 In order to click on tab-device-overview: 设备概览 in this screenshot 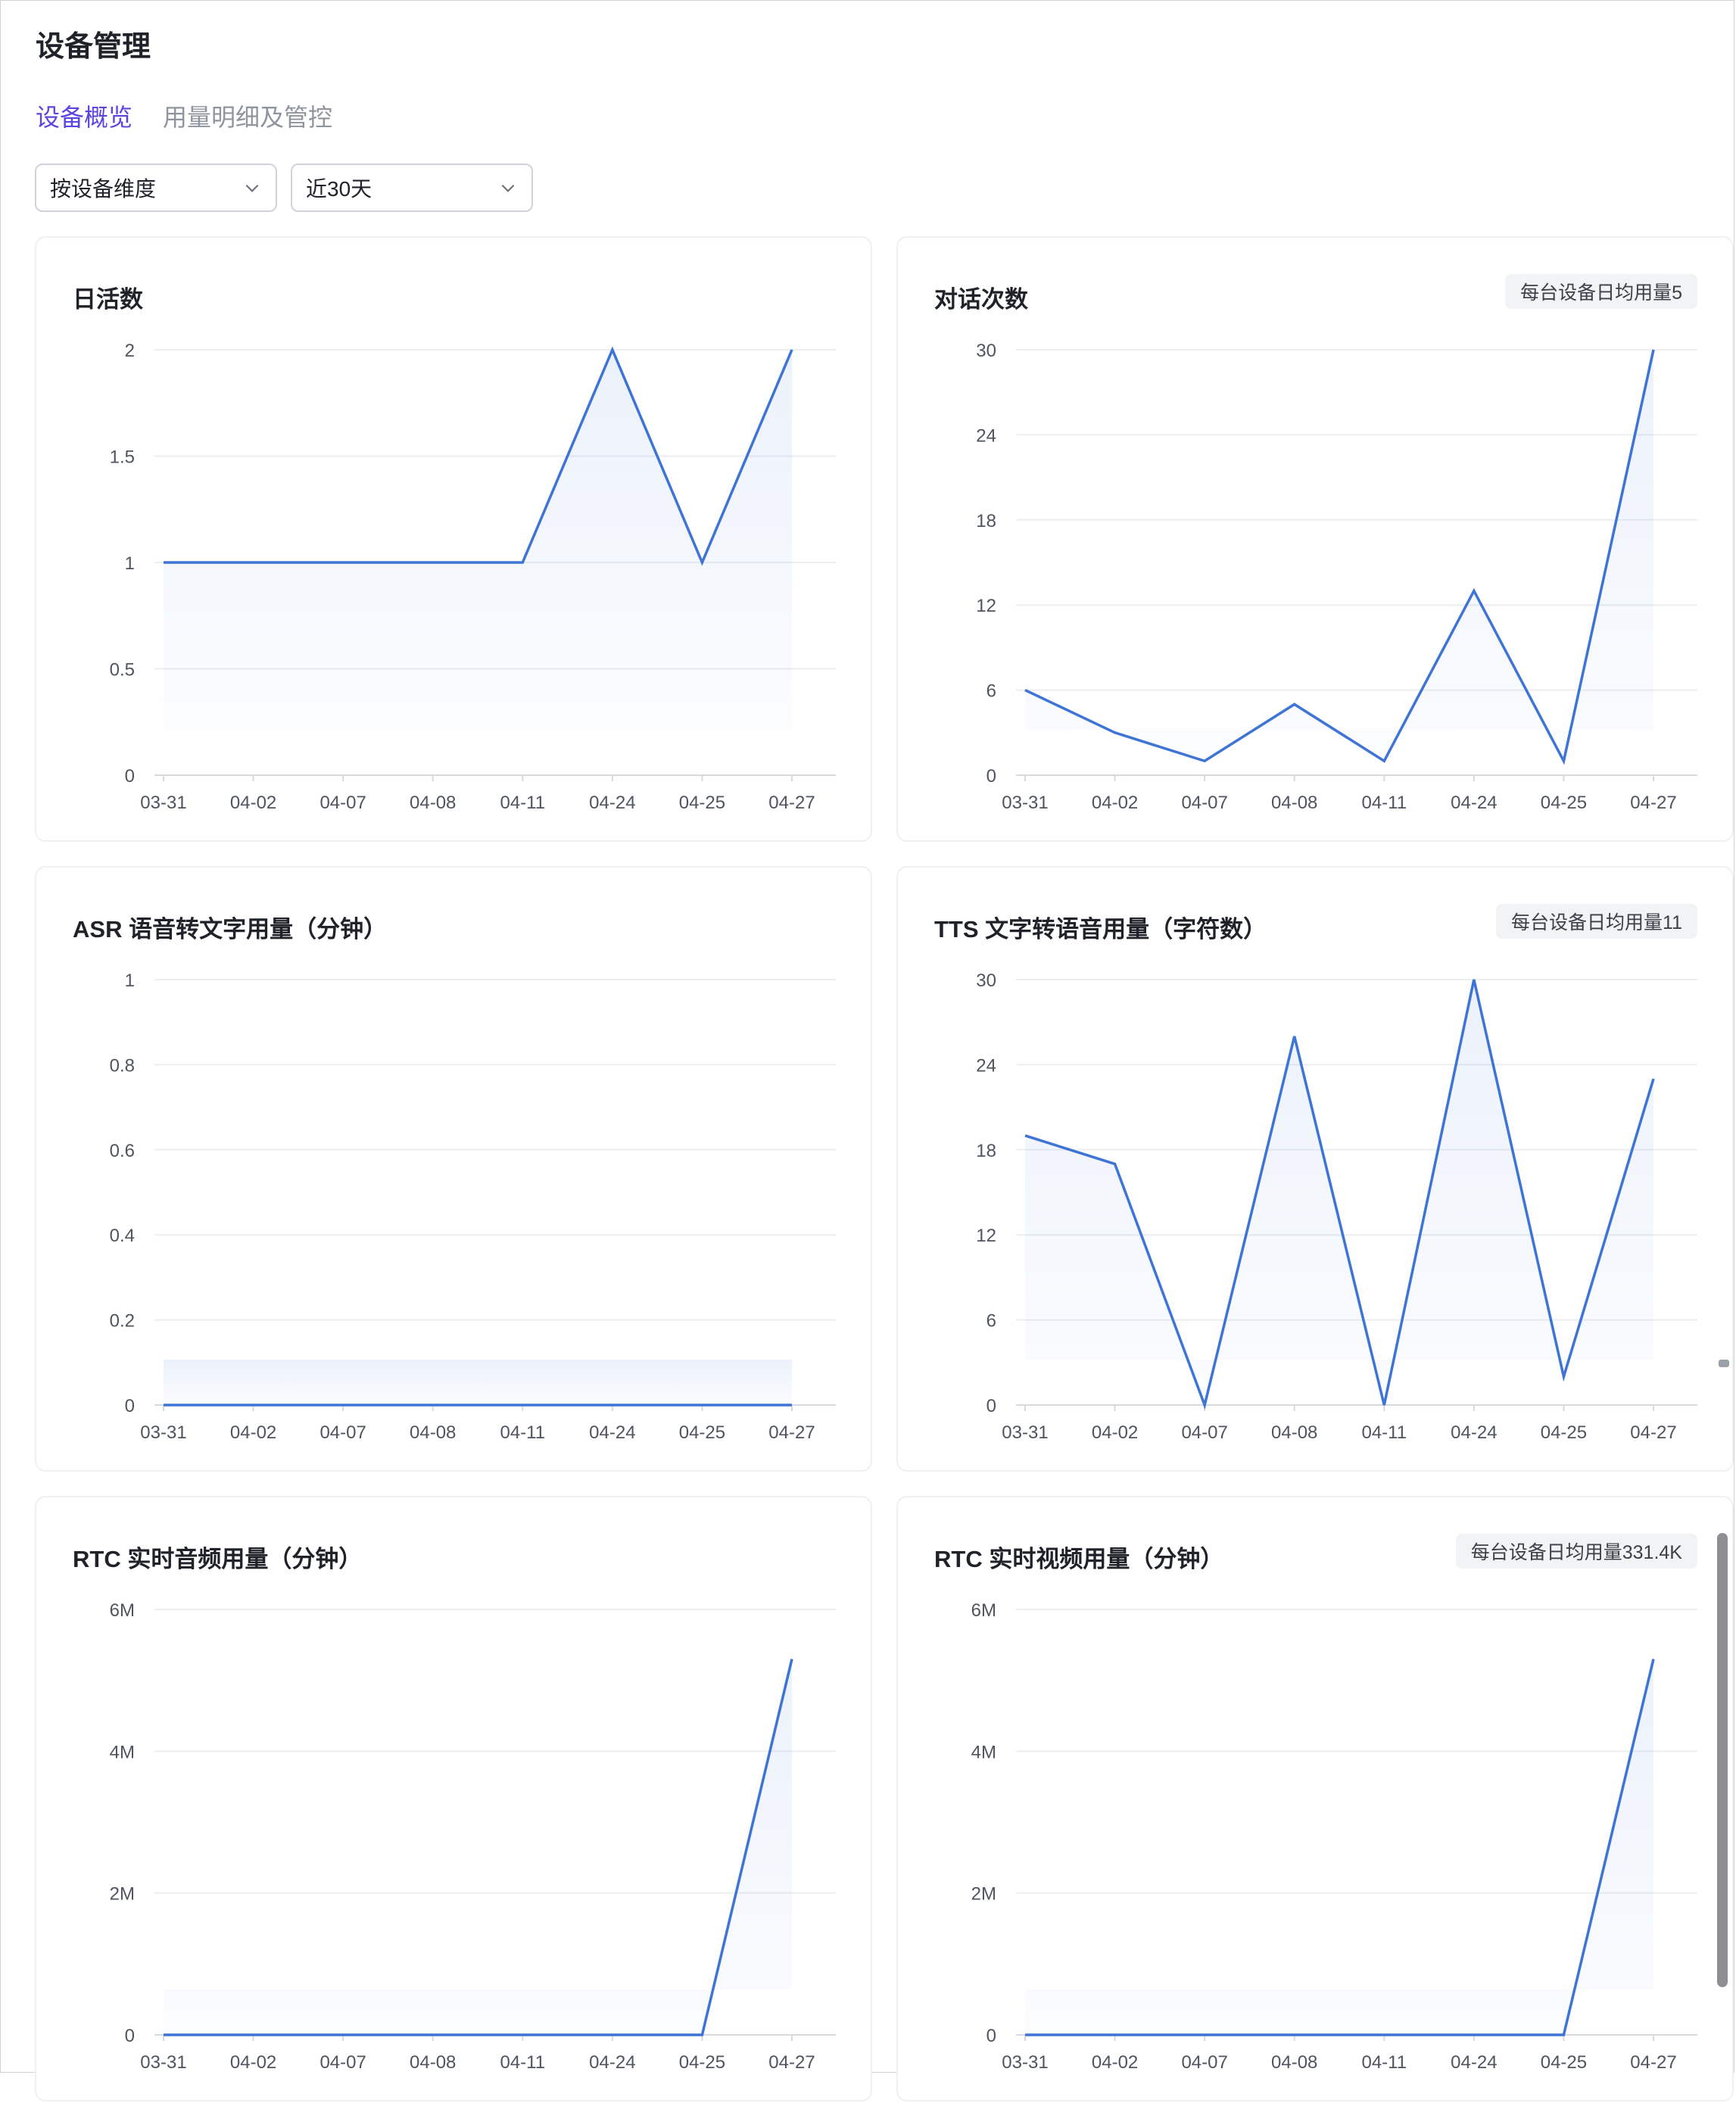, I will do `click(84, 115)`.